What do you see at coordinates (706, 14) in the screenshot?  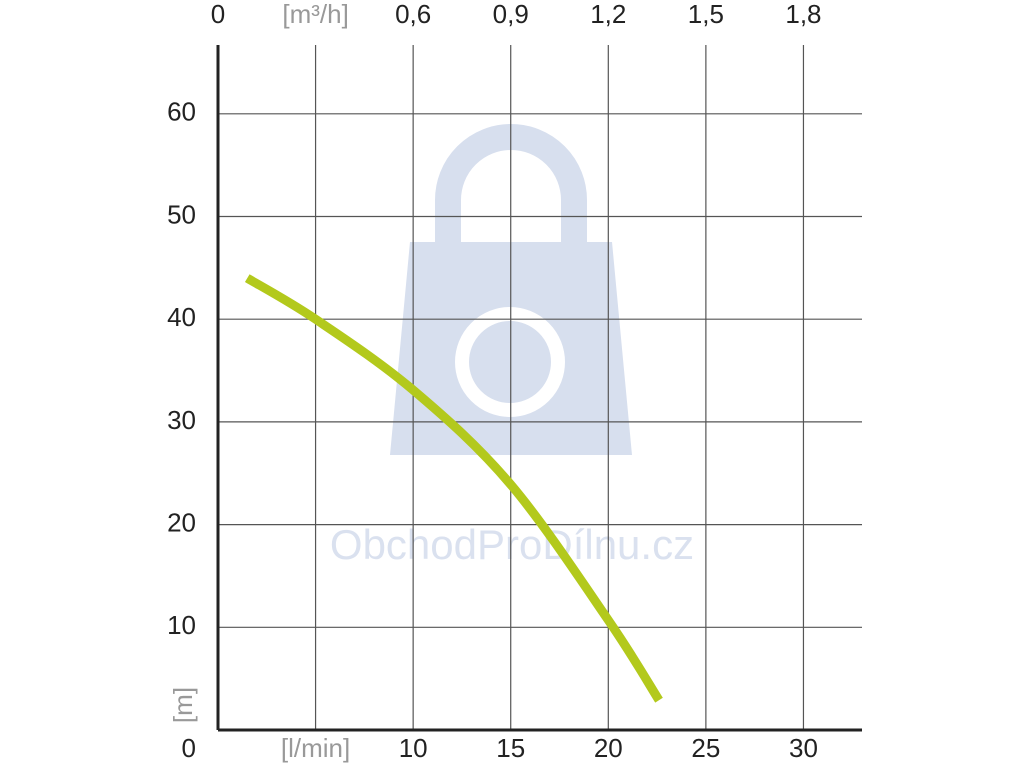 I see `x2-tick-label: 1,5` at bounding box center [706, 14].